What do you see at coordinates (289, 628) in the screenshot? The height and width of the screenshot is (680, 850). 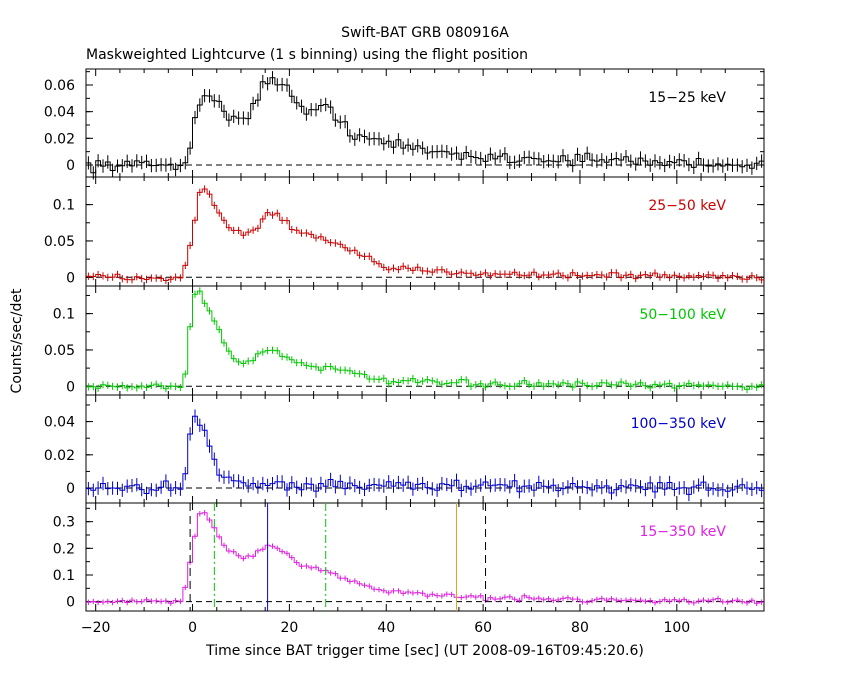 I see `x-tick-label: 20` at bounding box center [289, 628].